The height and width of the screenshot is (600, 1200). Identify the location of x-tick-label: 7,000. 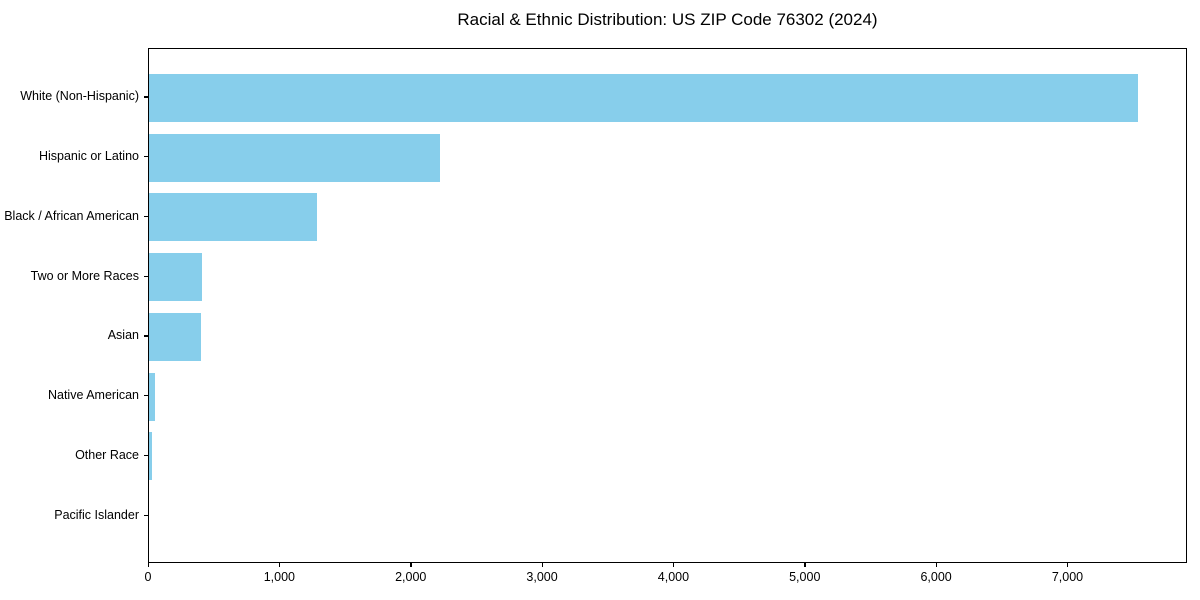
(1067, 577).